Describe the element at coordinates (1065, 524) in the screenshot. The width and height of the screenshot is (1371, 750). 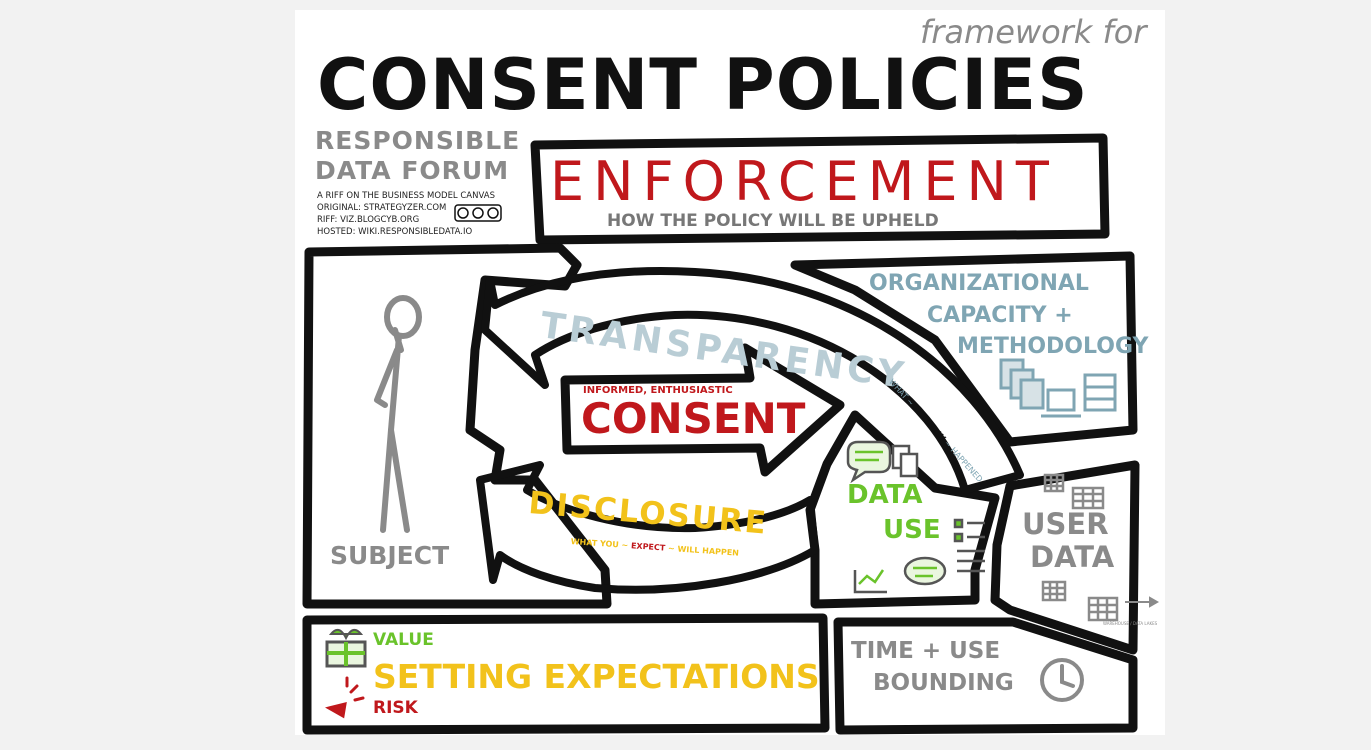
I see `user-data-line1: USER` at that location.